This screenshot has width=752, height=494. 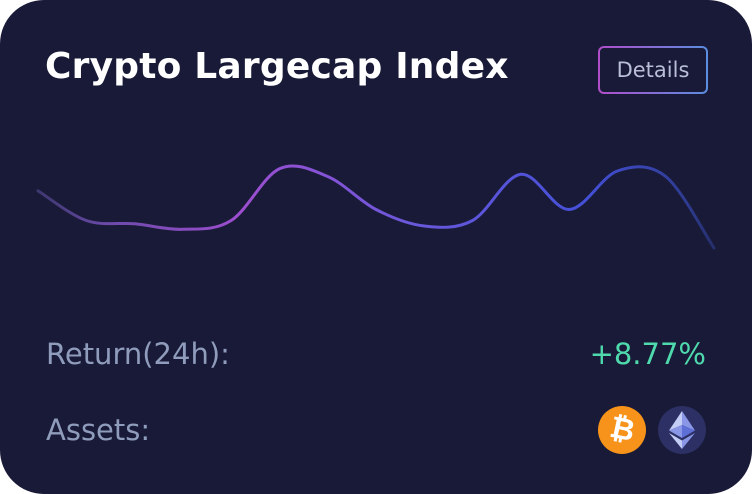 I want to click on details-button-label: Details, so click(x=653, y=70).